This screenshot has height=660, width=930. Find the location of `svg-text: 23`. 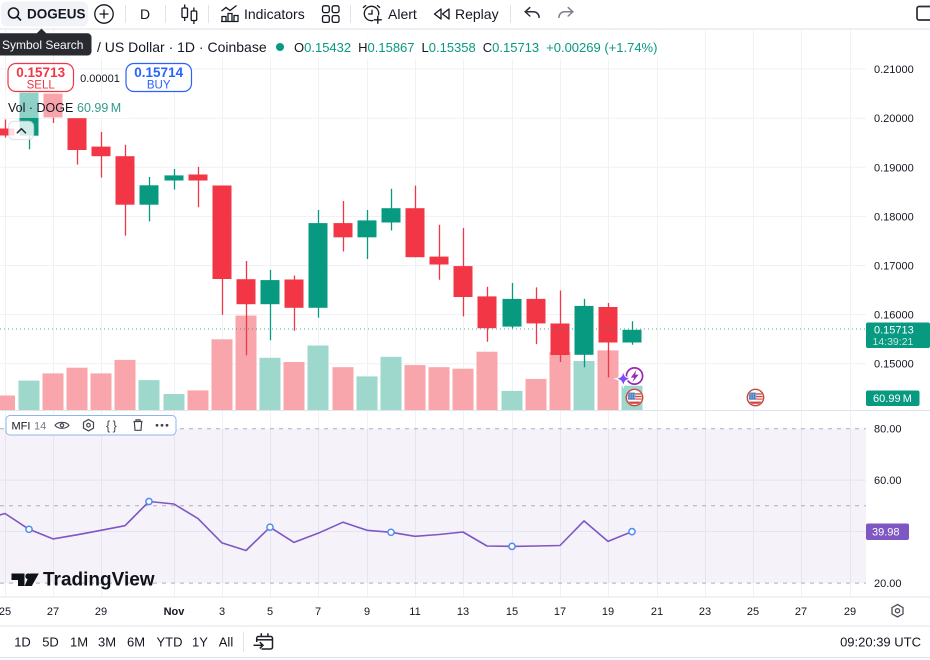

svg-text: 23 is located at coordinates (705, 612).